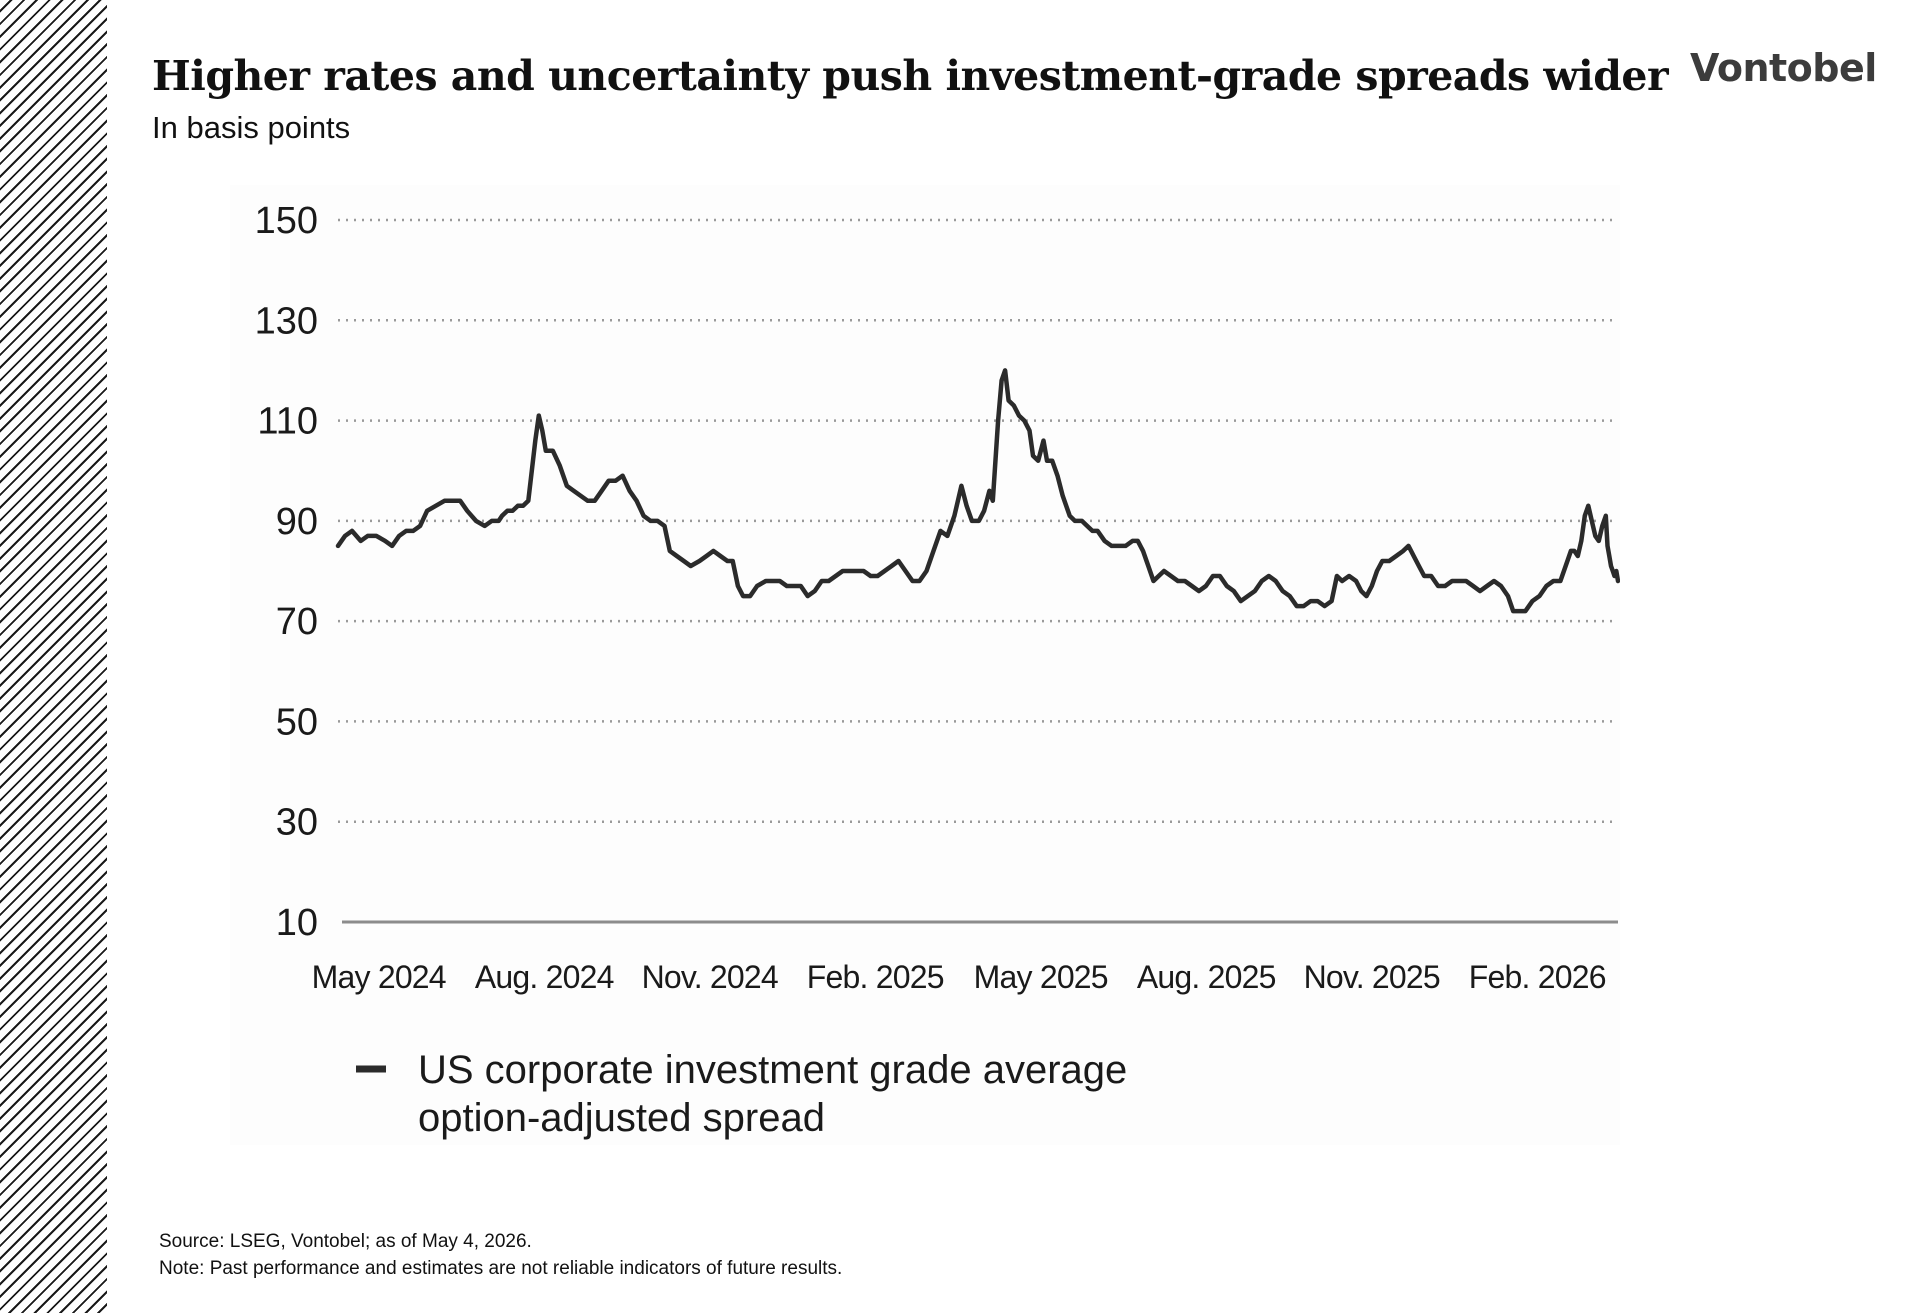 This screenshot has width=1920, height=1313. Describe the element at coordinates (297, 823) in the screenshot. I see `y-tick-label: 30` at that location.